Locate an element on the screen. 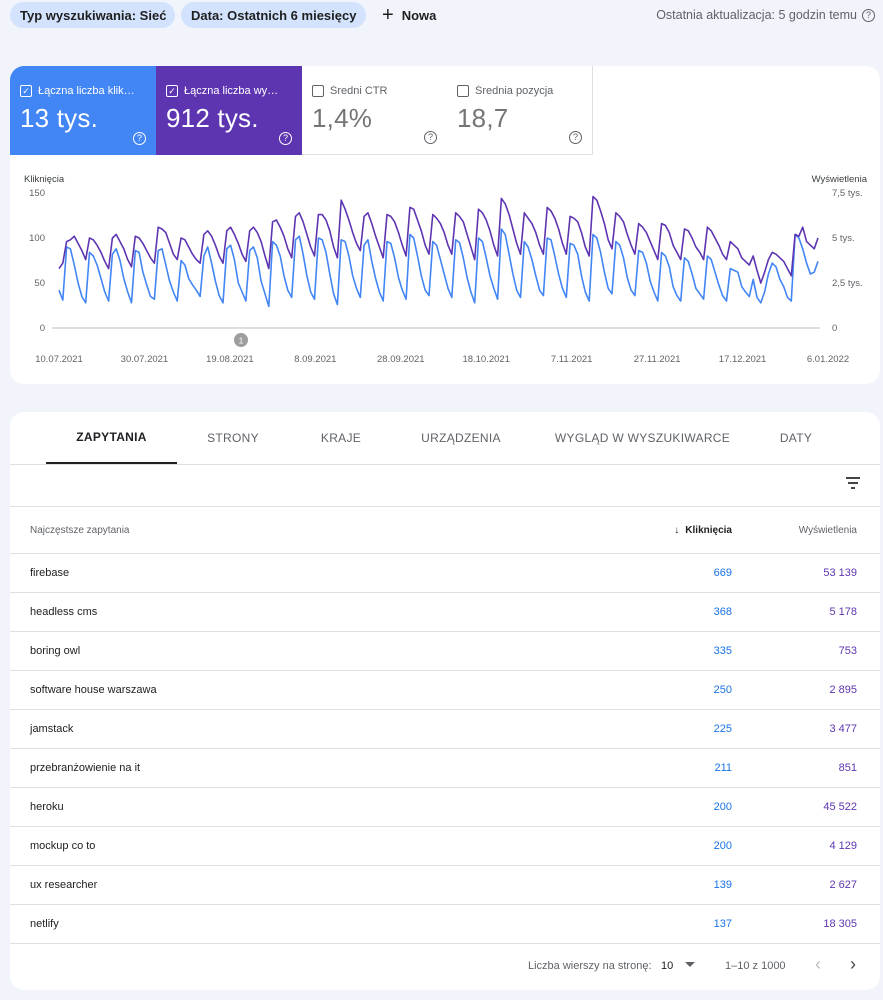 The height and width of the screenshot is (1000, 883). metric-average-position: Średnia pozycja 18,7 ? is located at coordinates (520, 110).